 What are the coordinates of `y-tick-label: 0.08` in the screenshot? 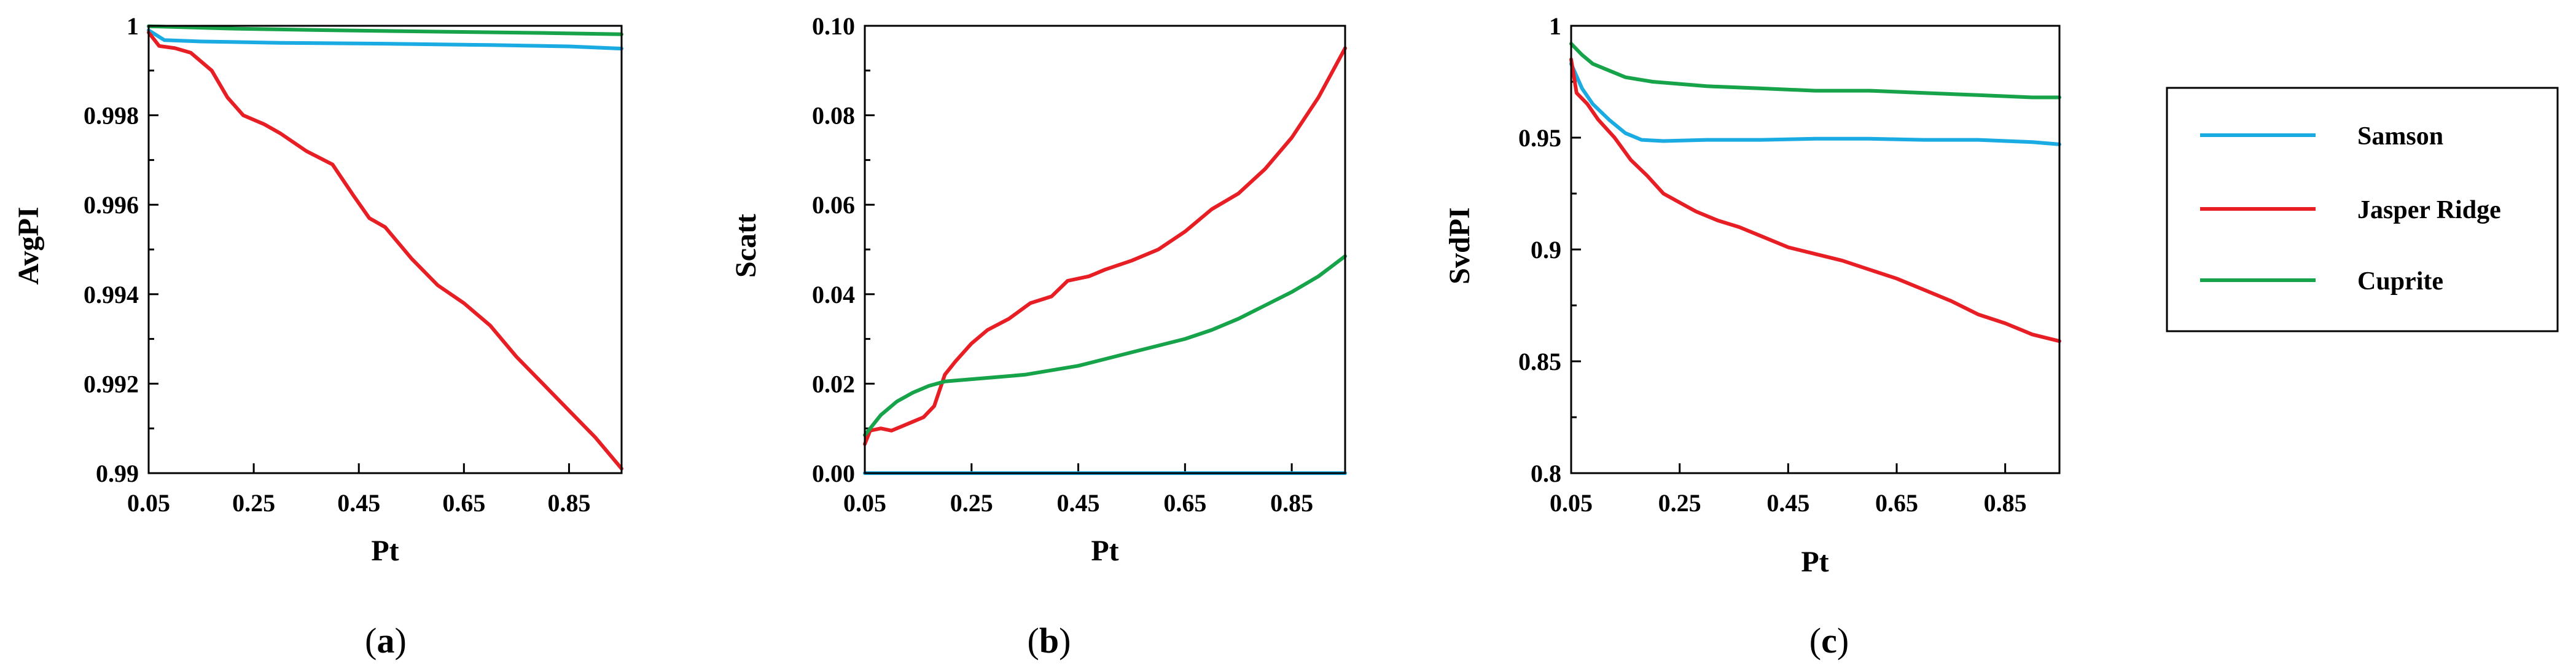 It's located at (833, 116).